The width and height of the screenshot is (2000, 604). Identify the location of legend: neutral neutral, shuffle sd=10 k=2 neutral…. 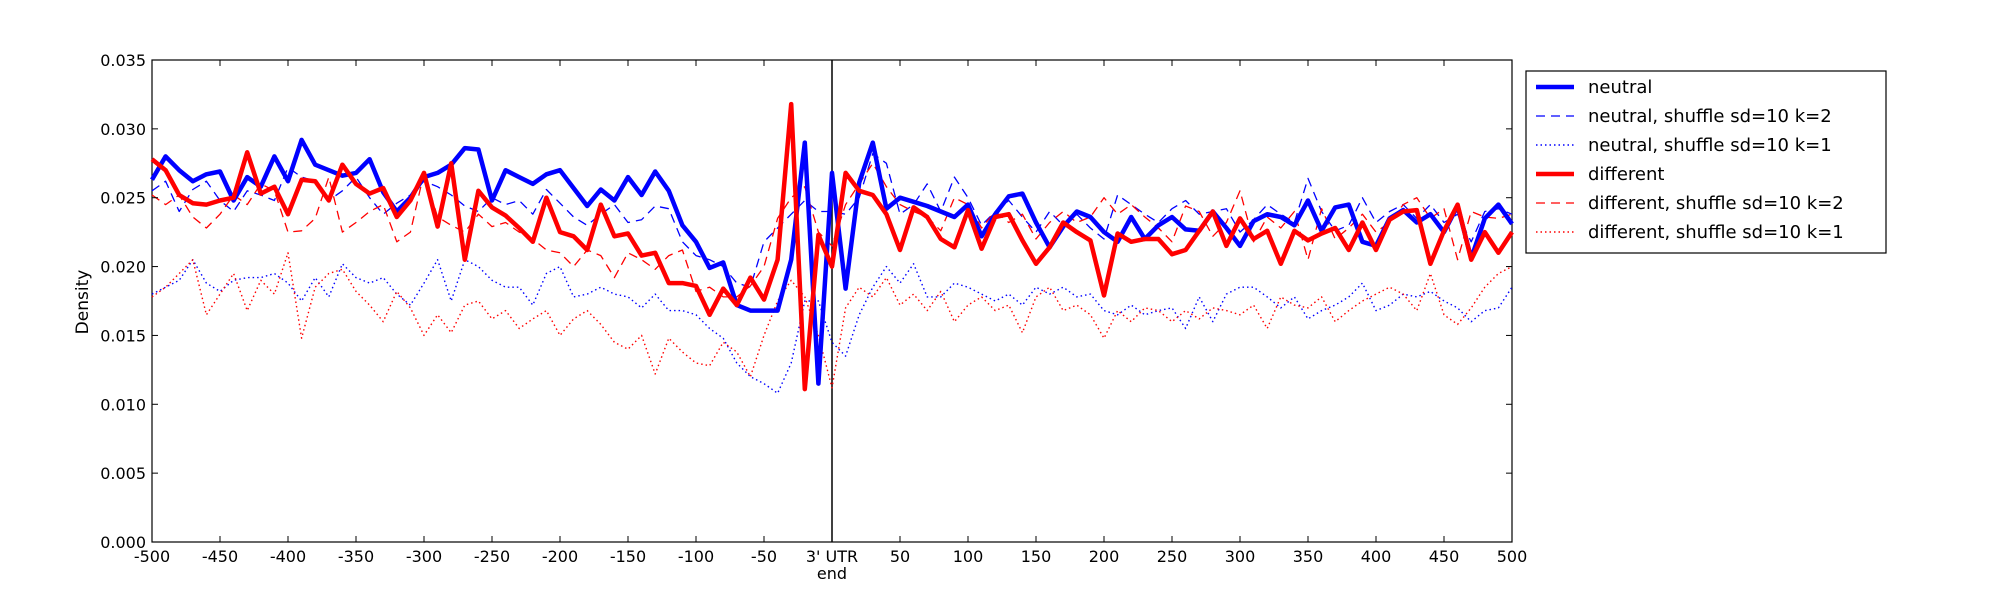
(1706, 162).